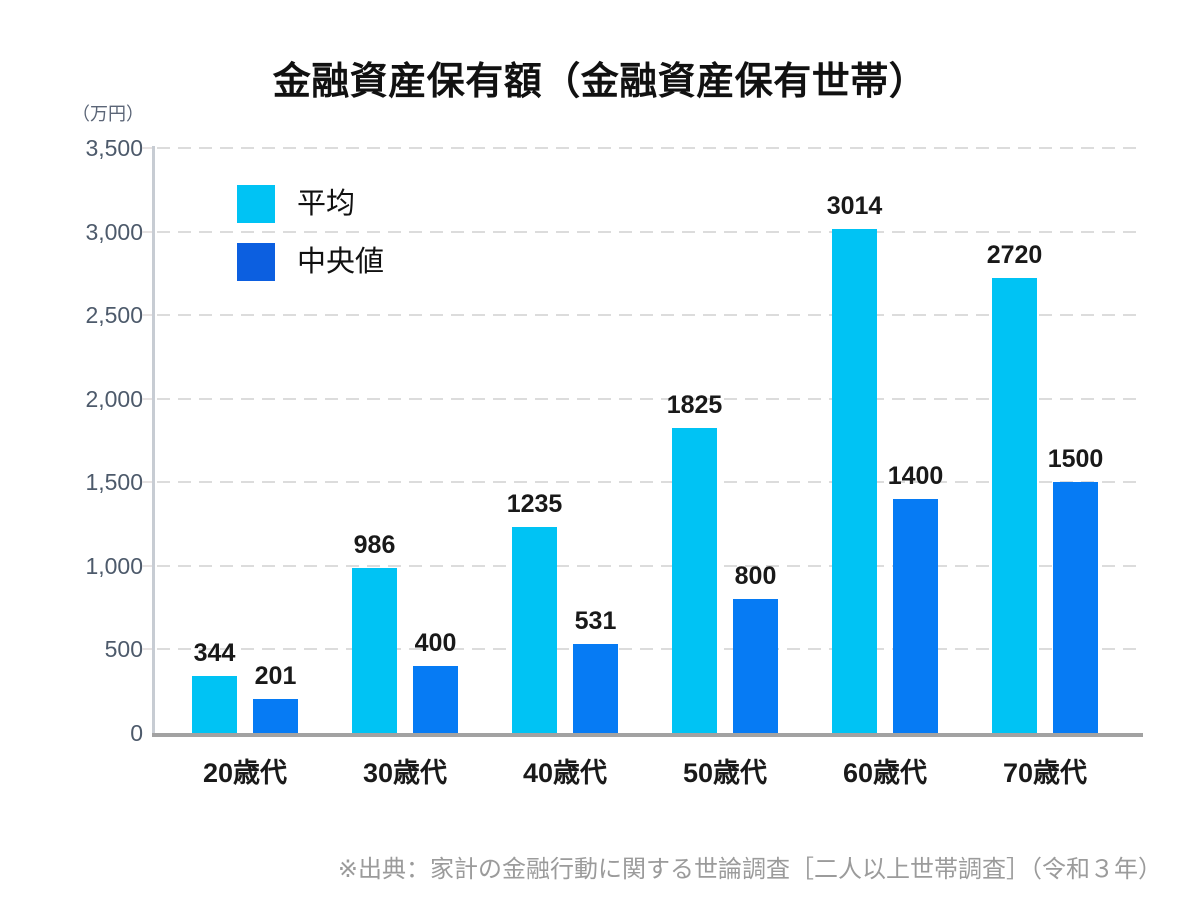  What do you see at coordinates (755, 576) in the screenshot?
I see `bar-value-label: 800` at bounding box center [755, 576].